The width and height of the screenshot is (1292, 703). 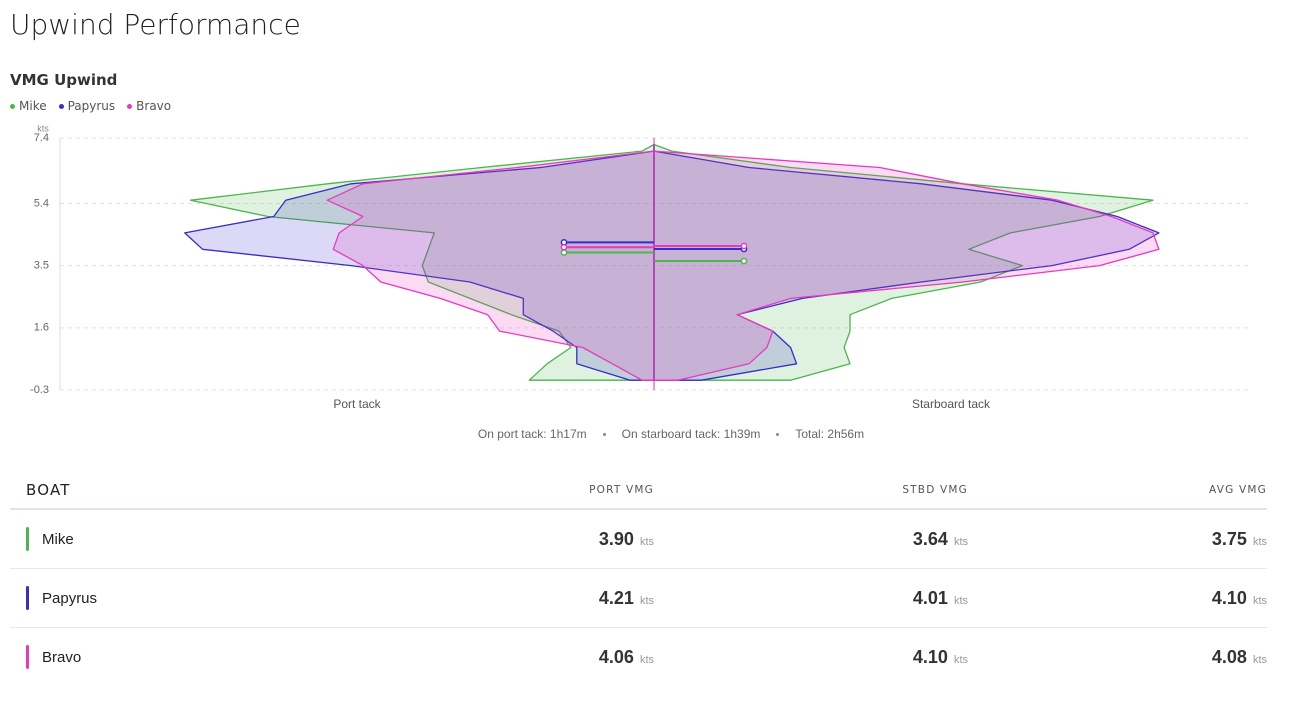 I want to click on vmg-value: 4.01, so click(x=930, y=597).